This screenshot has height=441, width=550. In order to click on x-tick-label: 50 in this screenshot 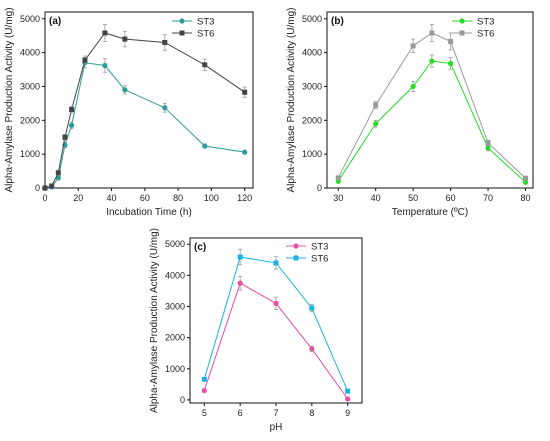, I will do `click(413, 198)`.